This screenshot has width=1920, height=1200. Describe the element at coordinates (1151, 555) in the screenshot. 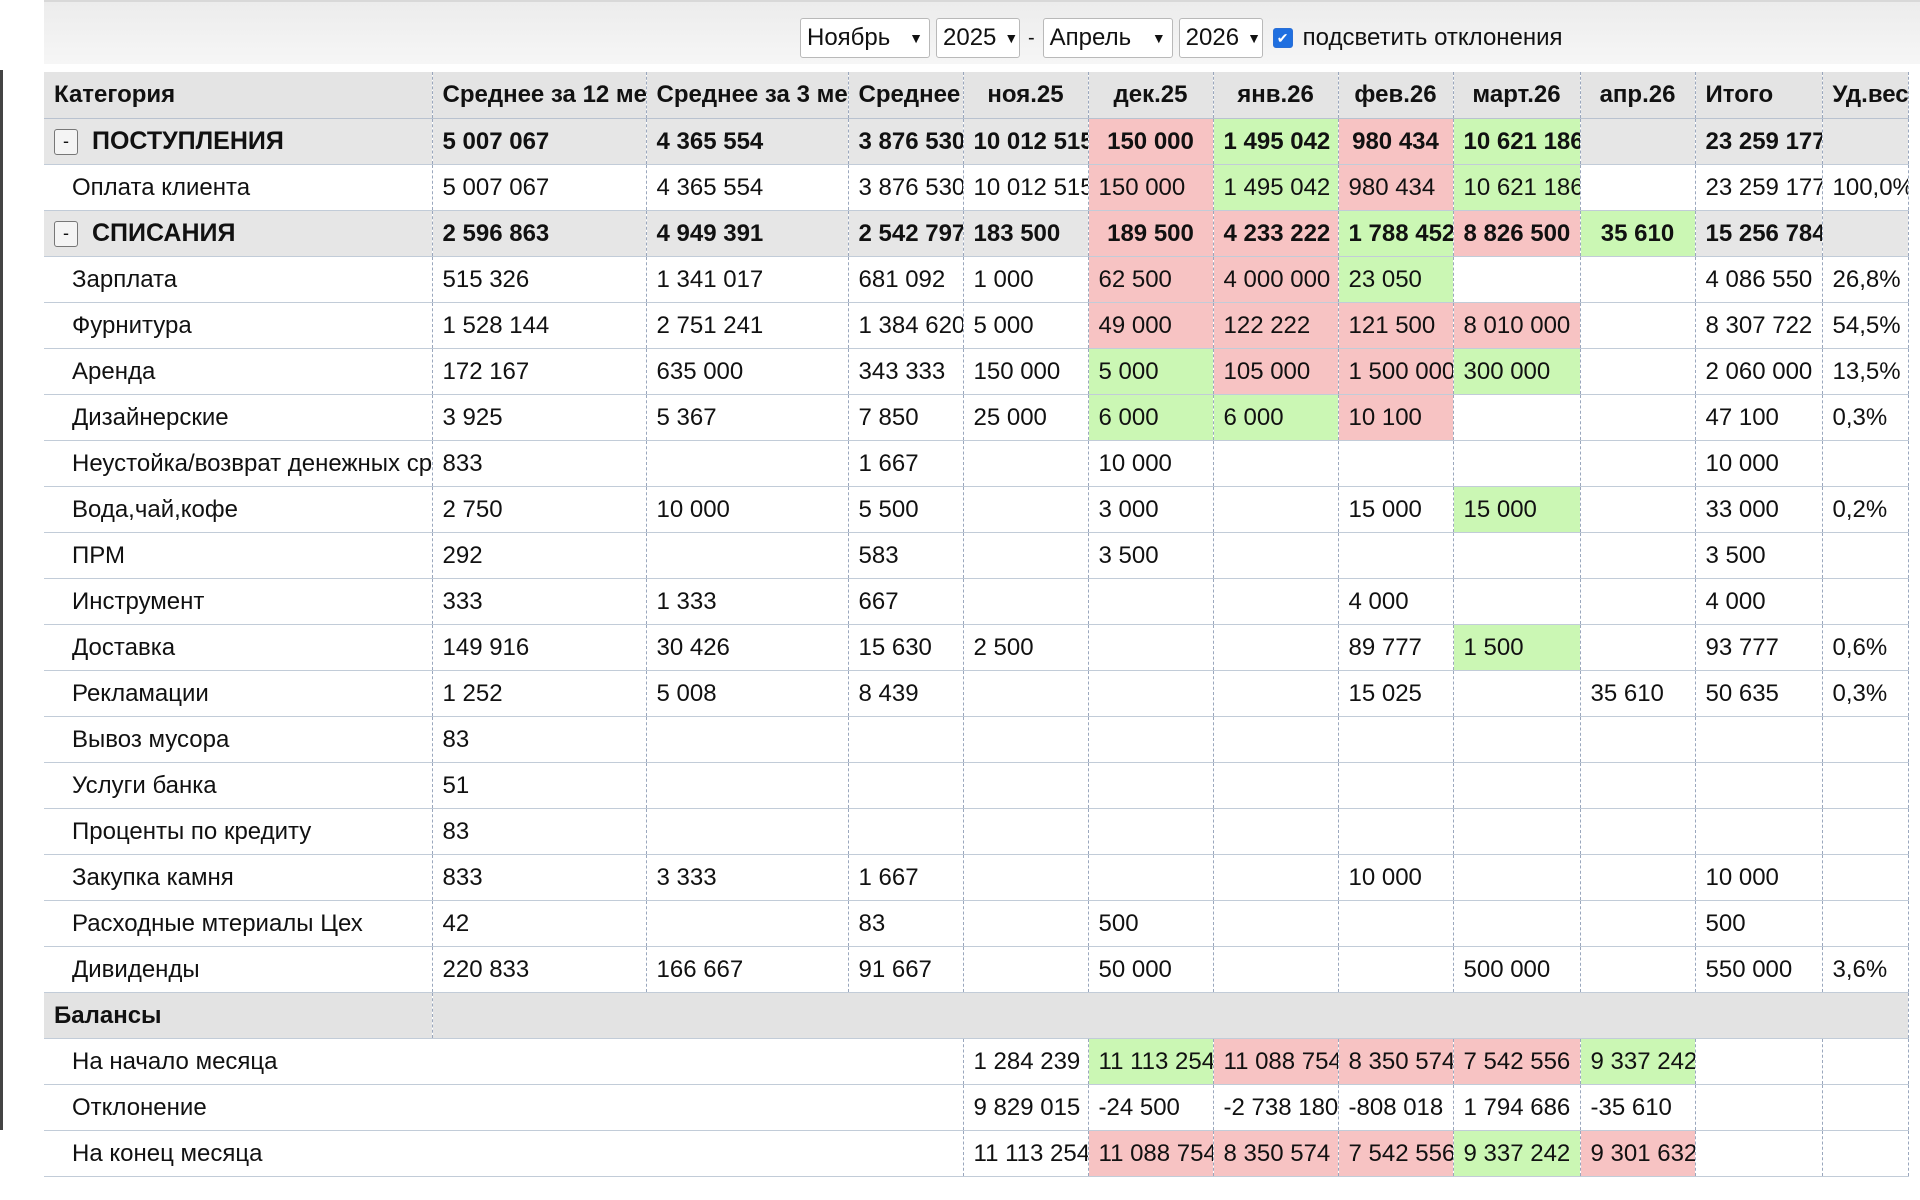

I see `value-cell: 3 500` at that location.